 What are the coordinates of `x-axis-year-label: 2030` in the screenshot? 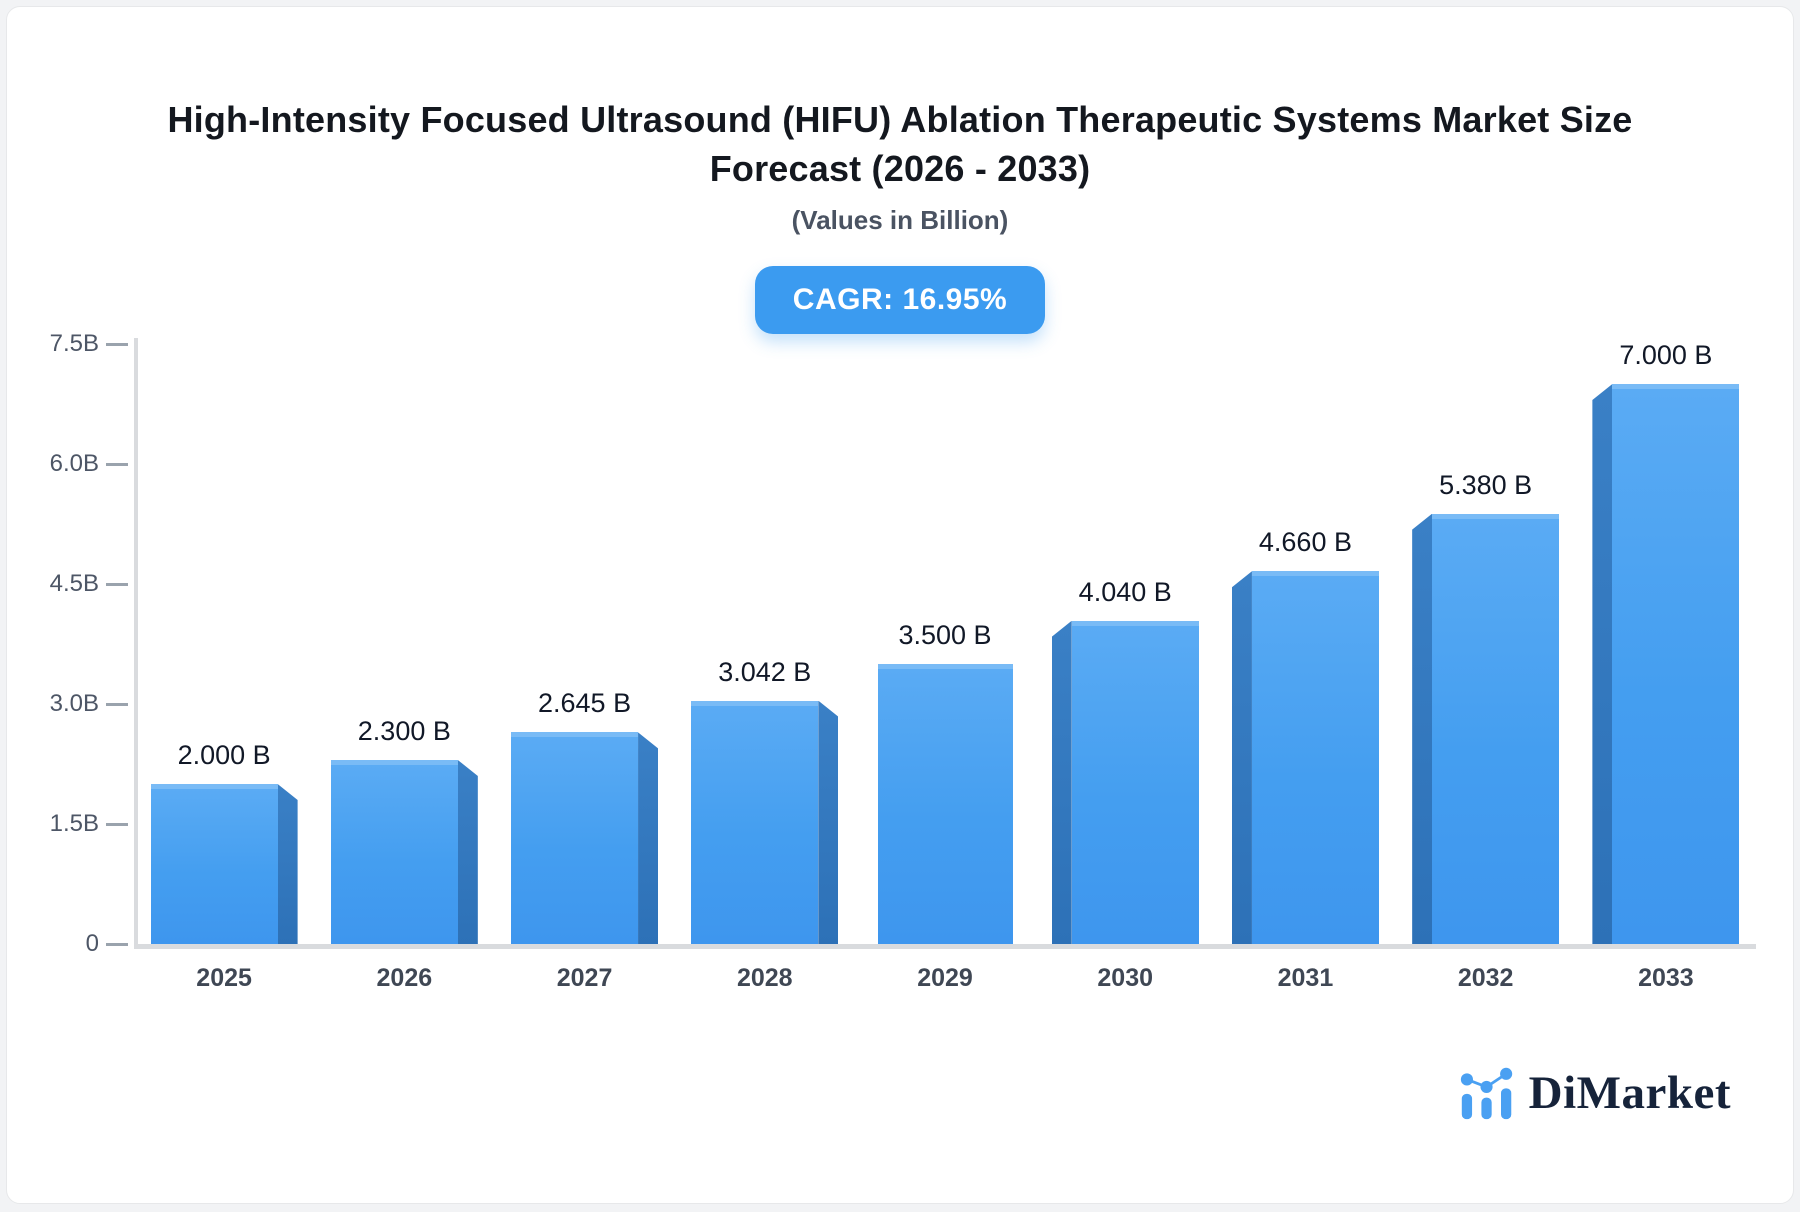 It's located at (1125, 978).